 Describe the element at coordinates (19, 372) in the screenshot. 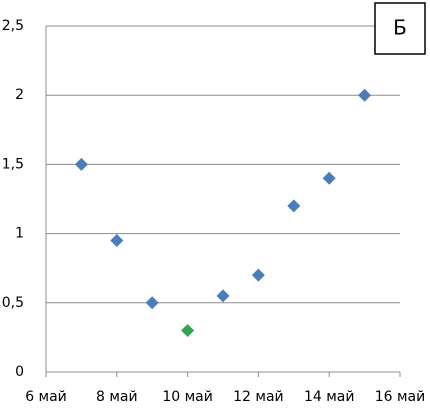

I see `y-tick-label: 0` at that location.